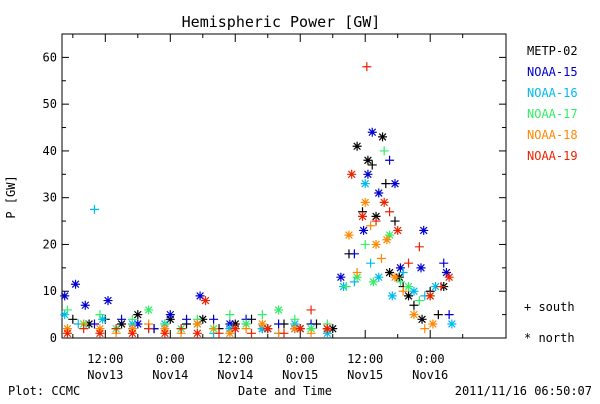 This screenshot has width=600, height=404. Describe the element at coordinates (552, 93) in the screenshot. I see `legend-item-noaa-16: NOAA-16` at that location.